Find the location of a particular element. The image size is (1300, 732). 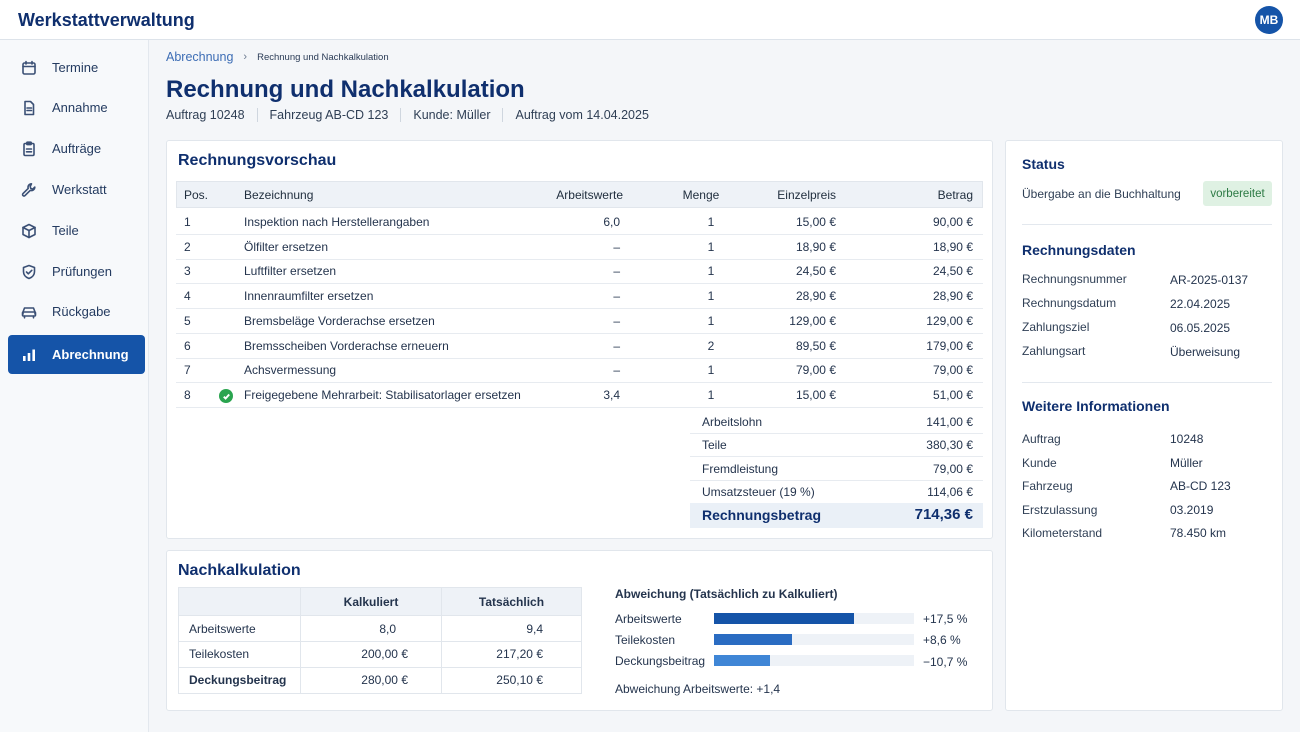

invoice-row-einzelpreis: 18,90 € is located at coordinates (815, 247).